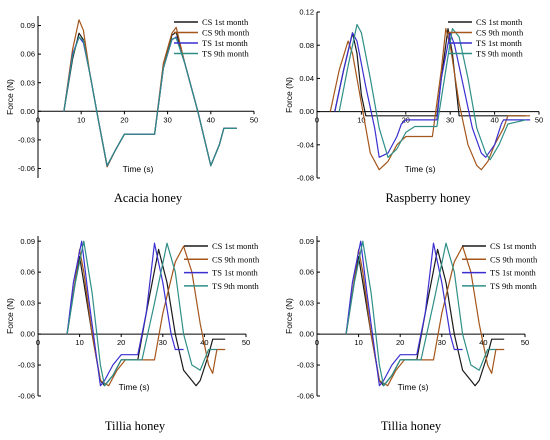  I want to click on y-tick-label: 0.12, so click(306, 12).